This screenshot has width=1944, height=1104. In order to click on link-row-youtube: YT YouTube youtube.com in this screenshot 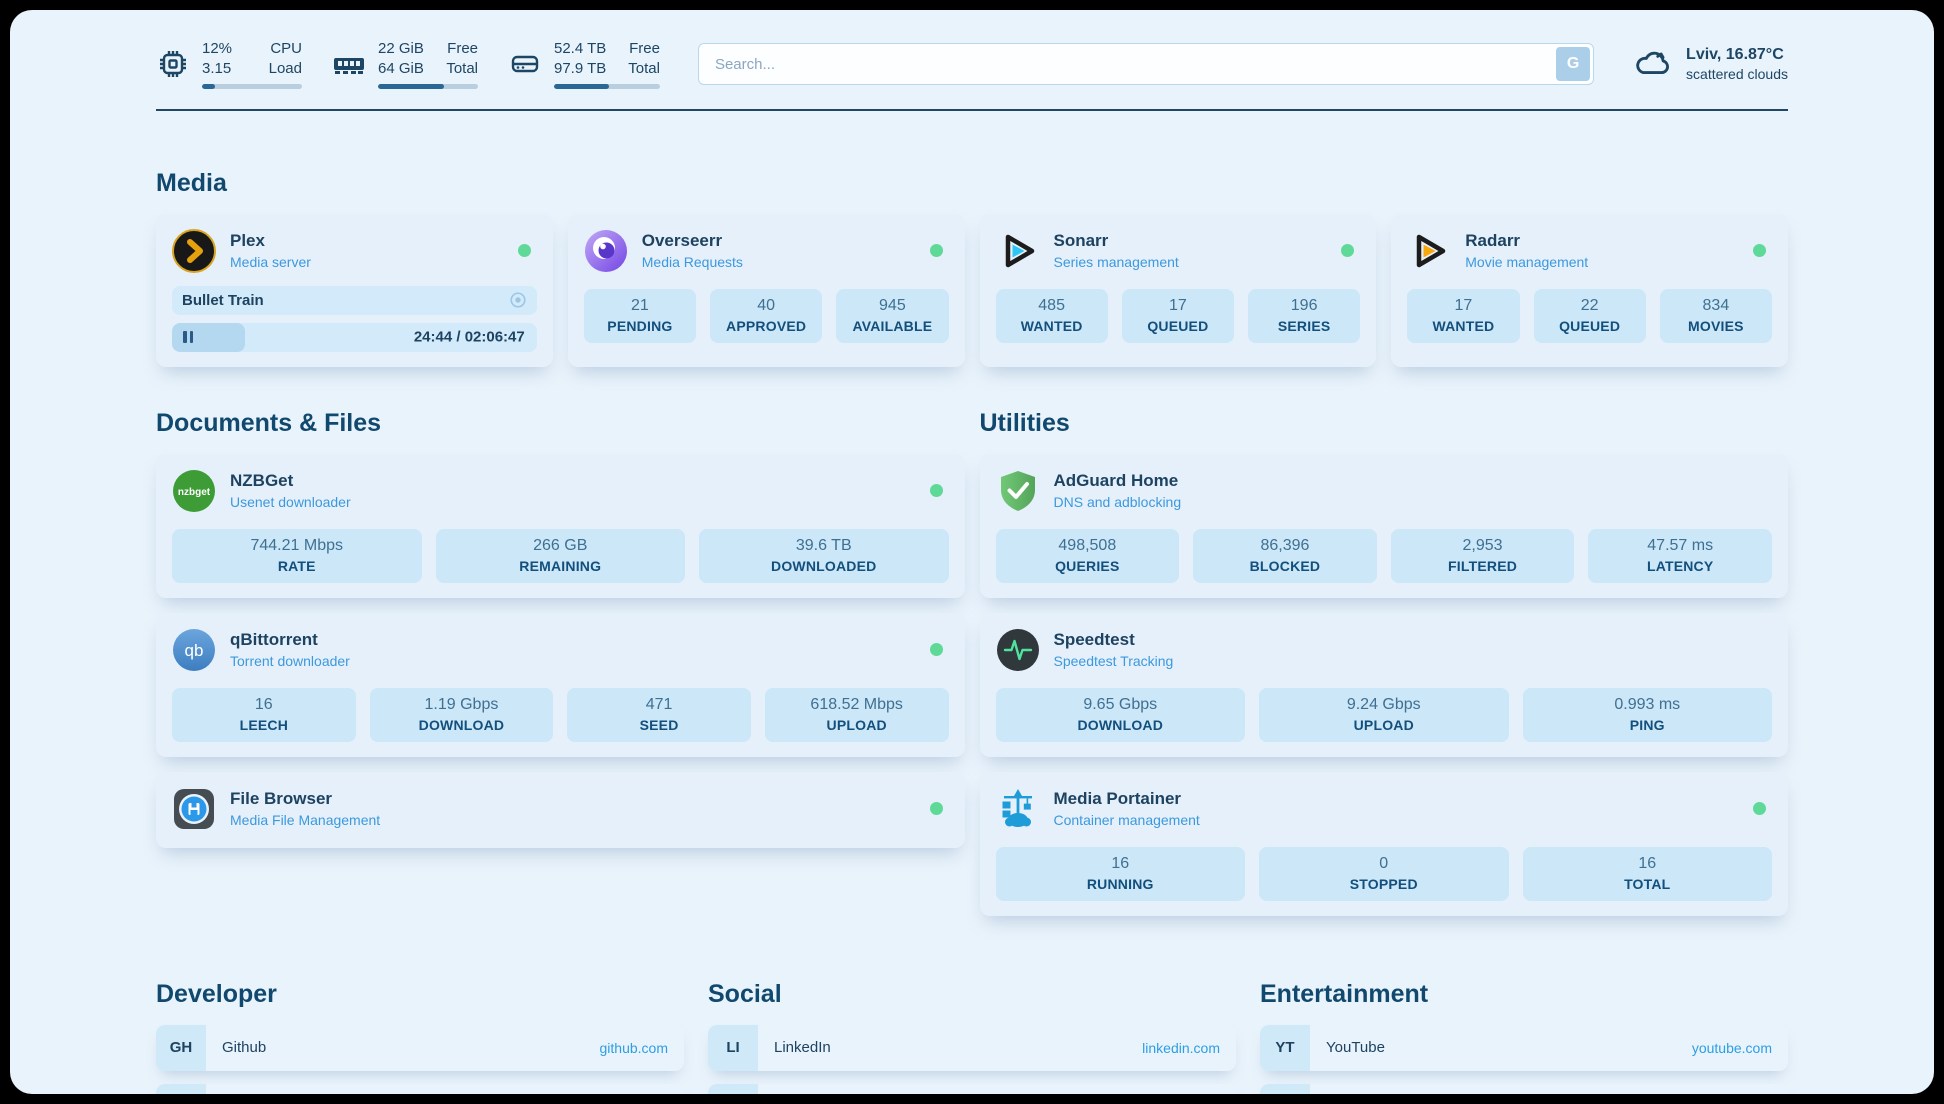, I will do `click(1524, 1047)`.